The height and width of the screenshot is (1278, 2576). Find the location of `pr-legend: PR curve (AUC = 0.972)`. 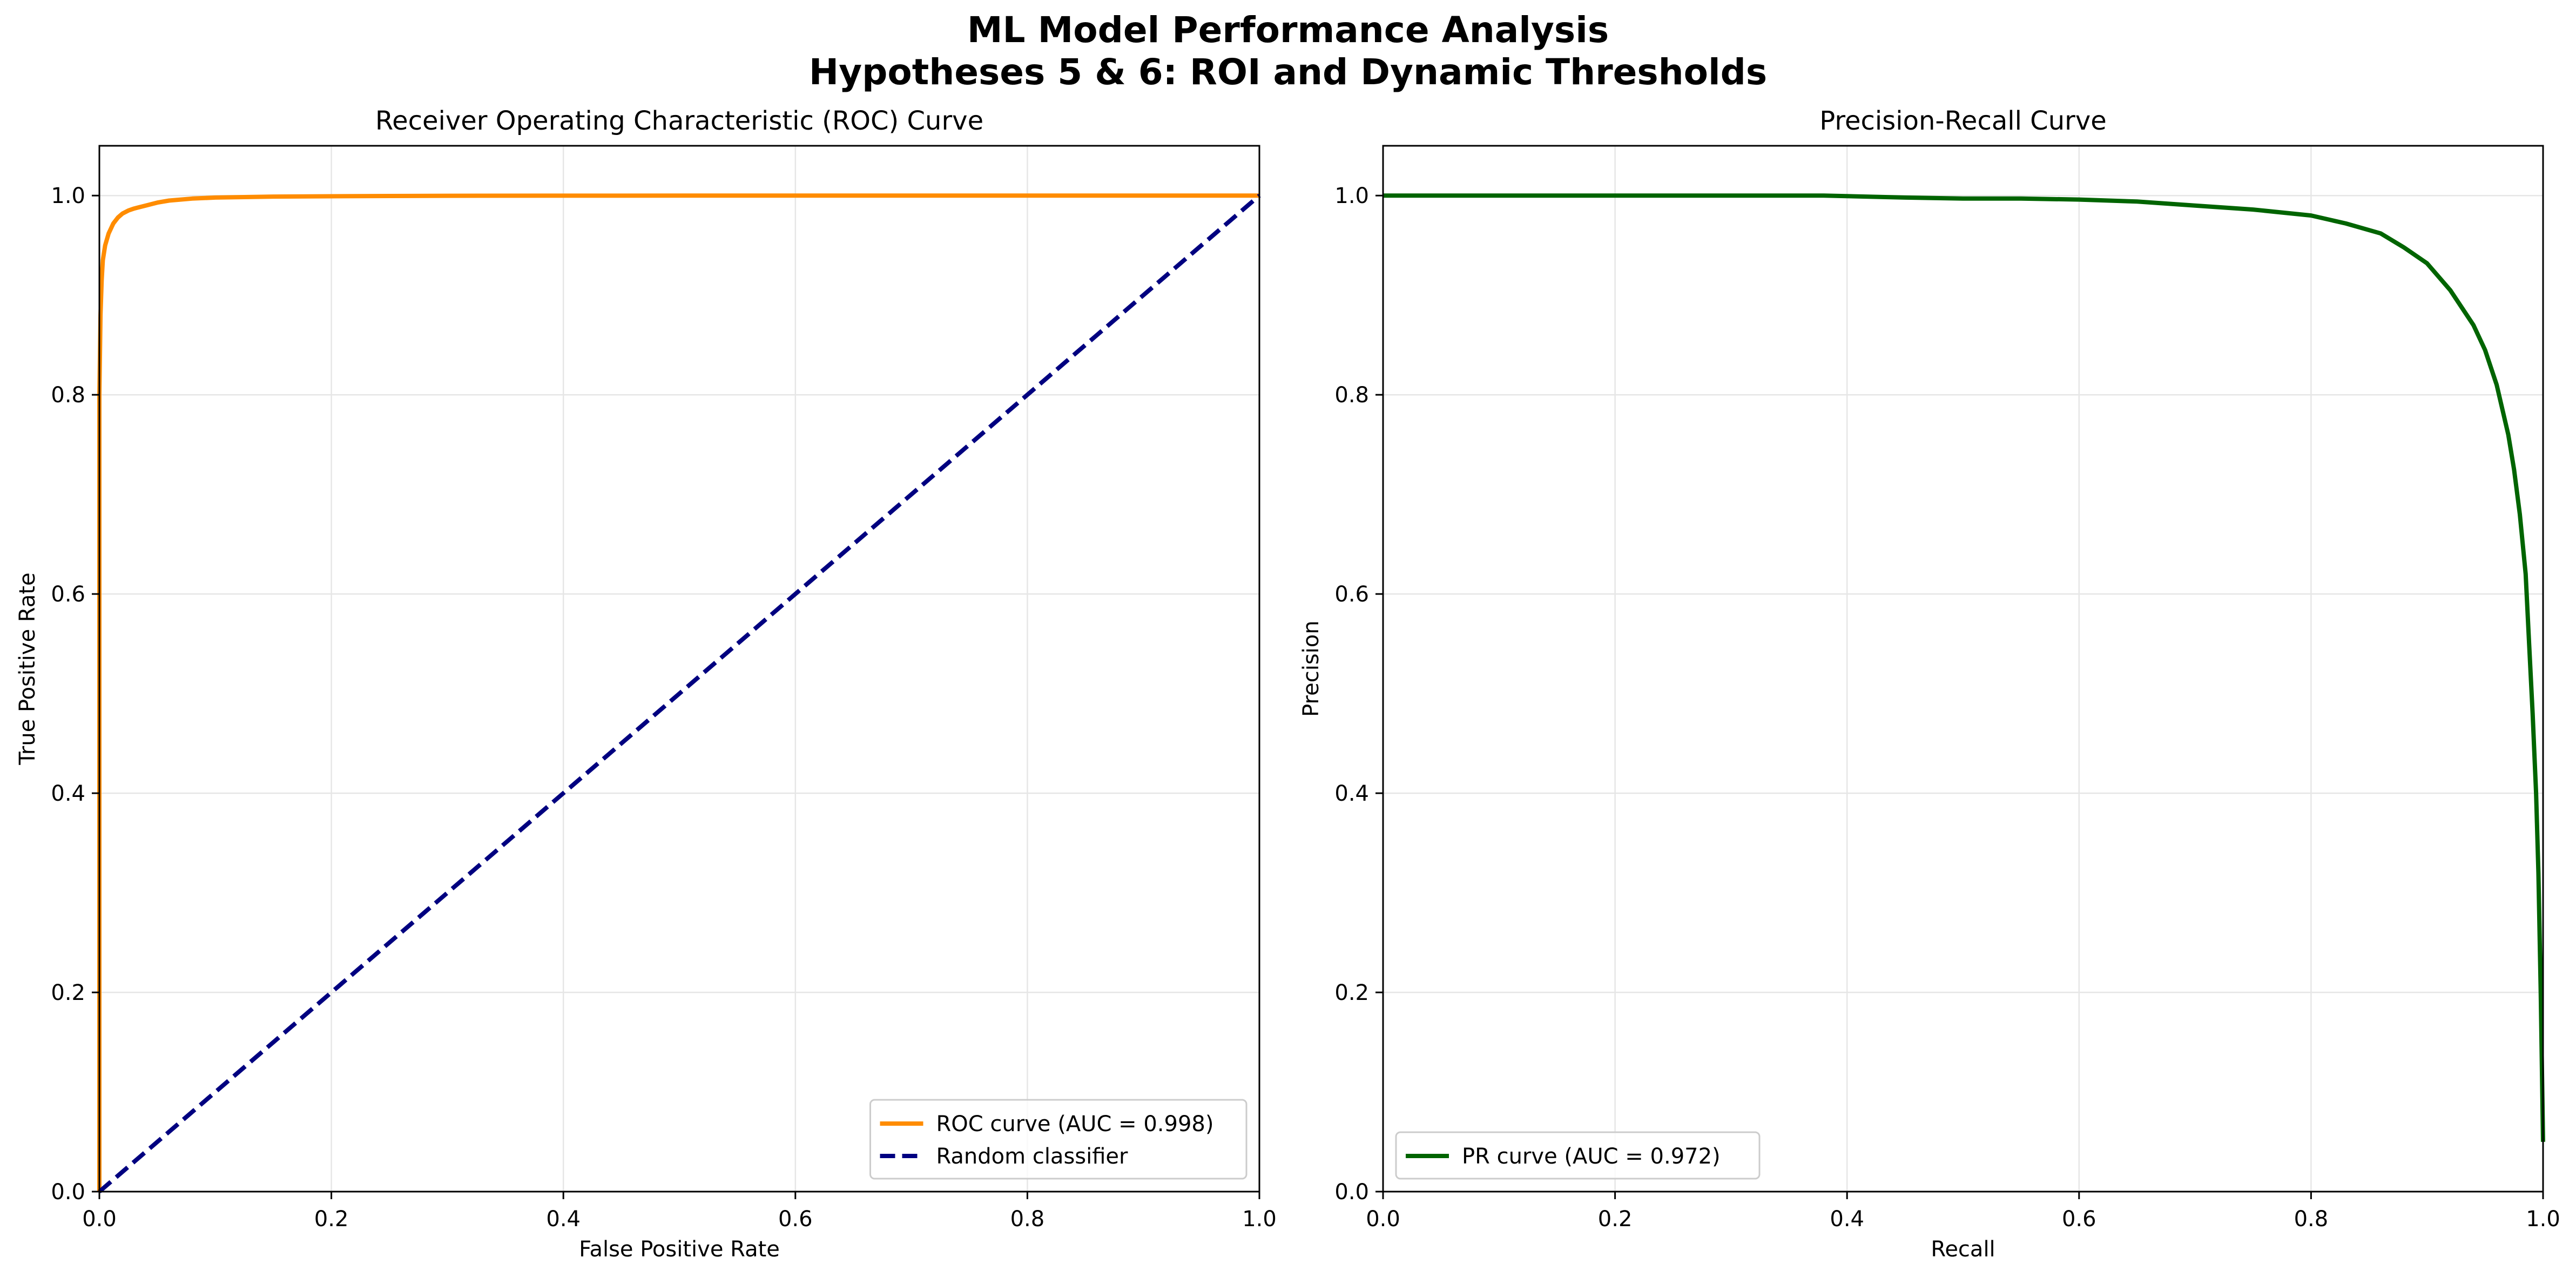

pr-legend: PR curve (AUC = 0.972) is located at coordinates (1578, 1155).